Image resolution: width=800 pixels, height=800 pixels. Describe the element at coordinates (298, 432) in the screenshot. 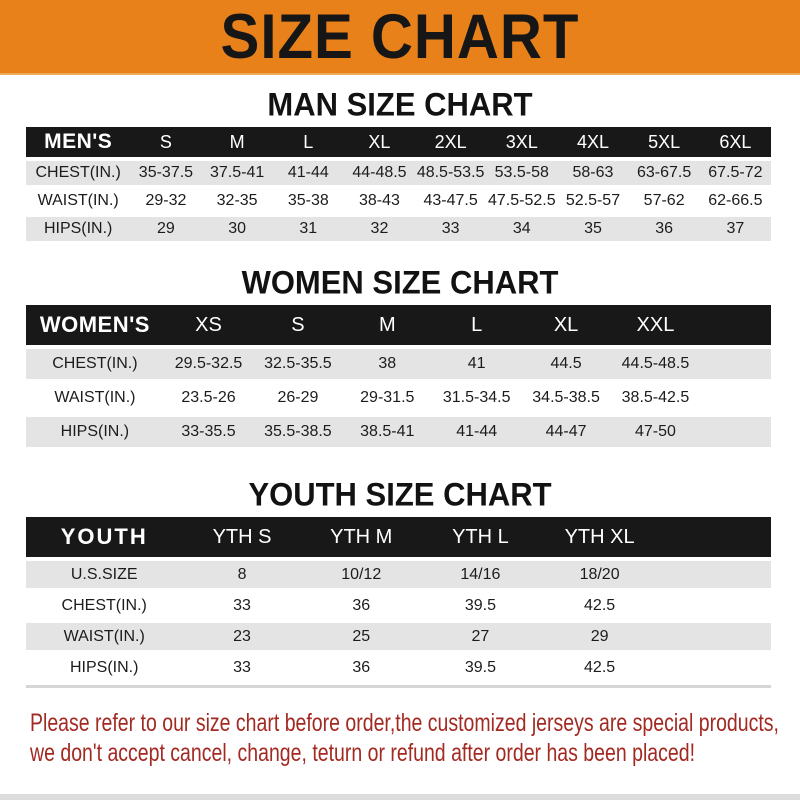

I see `size-value-cell: 35.5-38.5` at that location.